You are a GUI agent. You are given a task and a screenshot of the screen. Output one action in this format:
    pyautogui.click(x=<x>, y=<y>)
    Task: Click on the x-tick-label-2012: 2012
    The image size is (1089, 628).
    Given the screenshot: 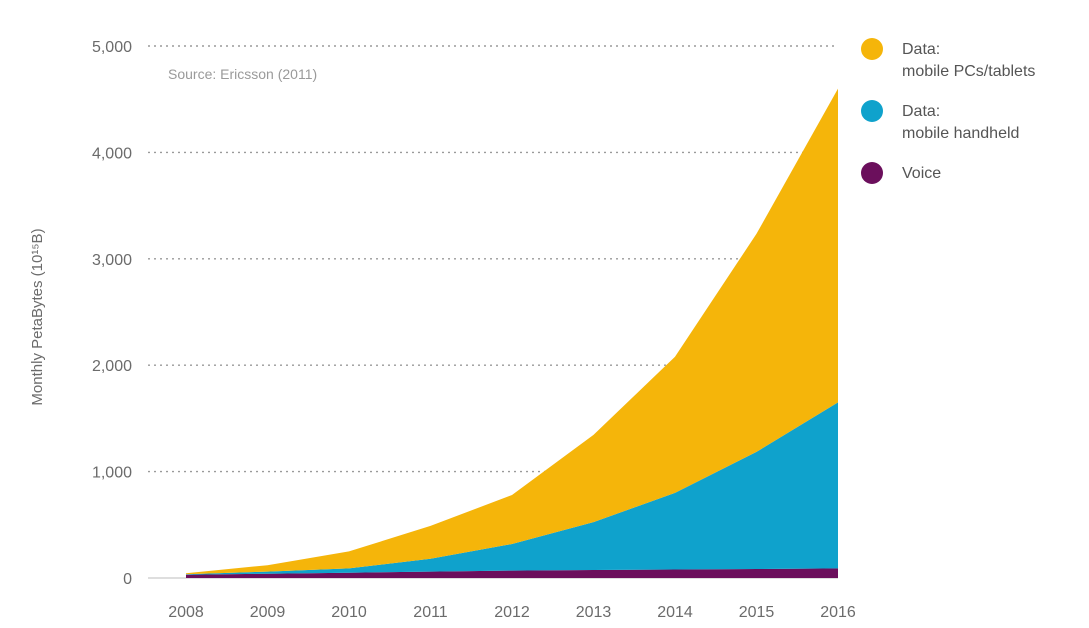 What is the action you would take?
    pyautogui.click(x=512, y=612)
    